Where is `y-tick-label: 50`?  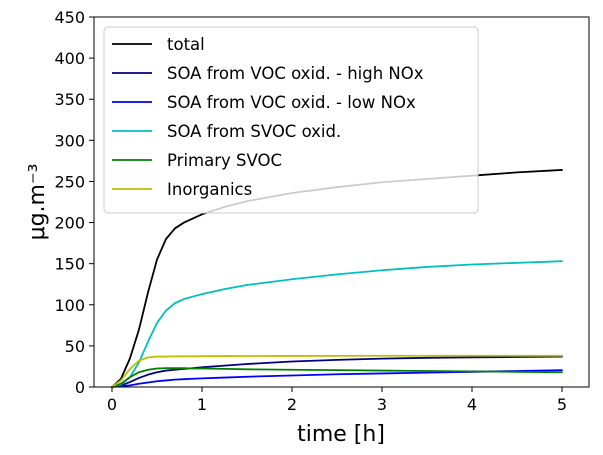 y-tick-label: 50 is located at coordinates (75, 346).